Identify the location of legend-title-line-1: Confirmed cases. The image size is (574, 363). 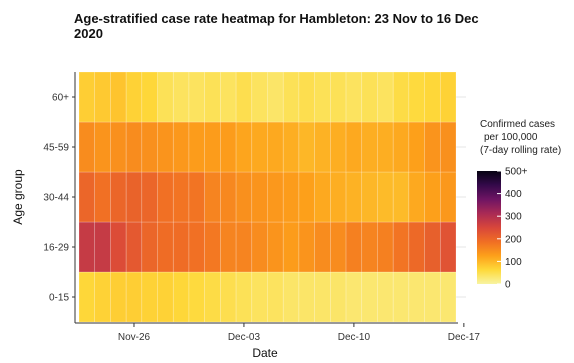
(517, 124).